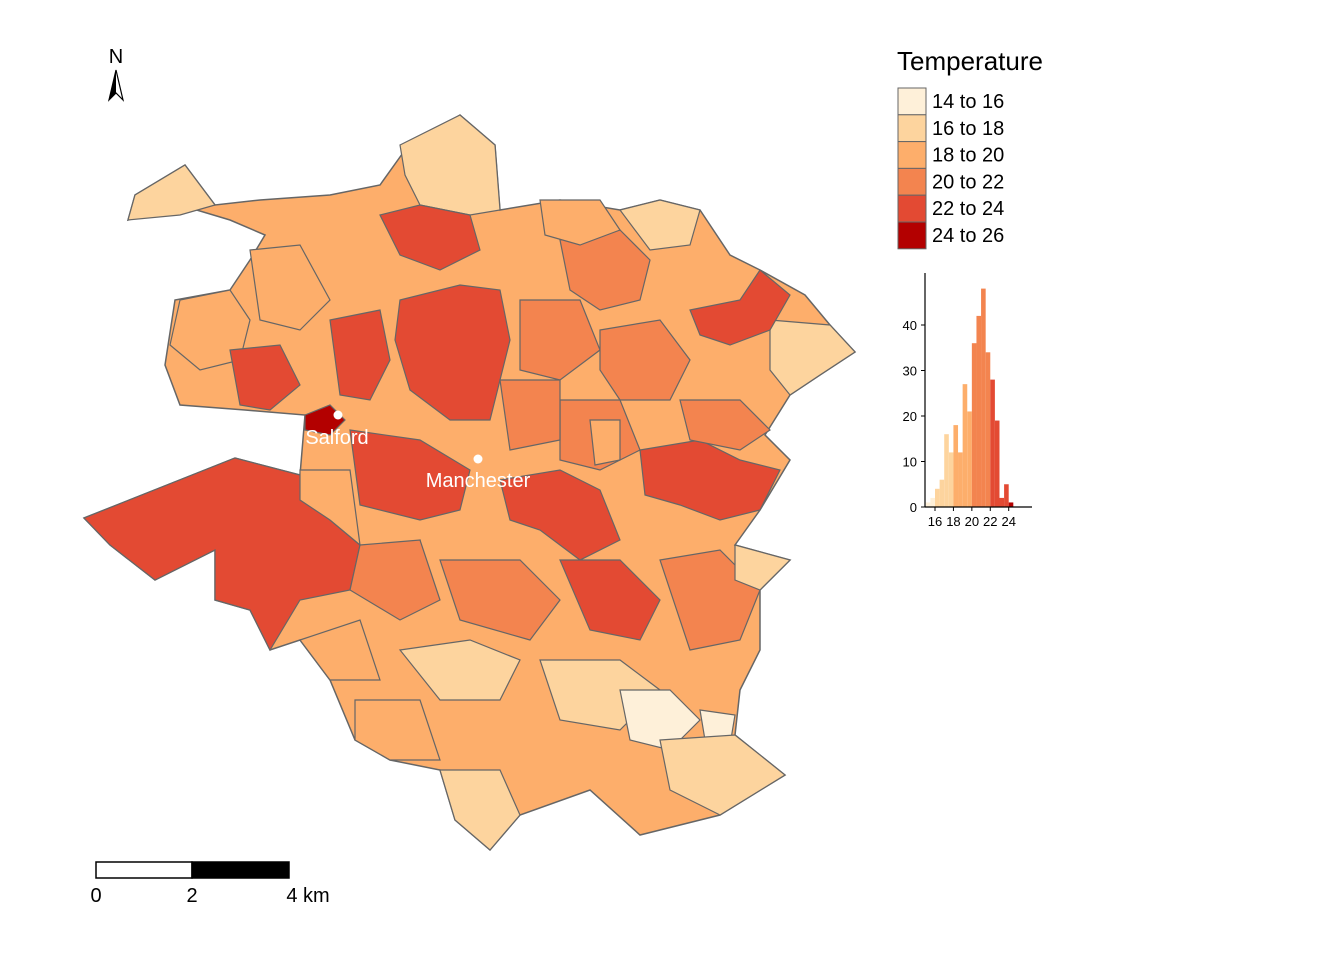 This screenshot has height=960, width=1344. I want to click on scale-label-2: 2, so click(191, 896).